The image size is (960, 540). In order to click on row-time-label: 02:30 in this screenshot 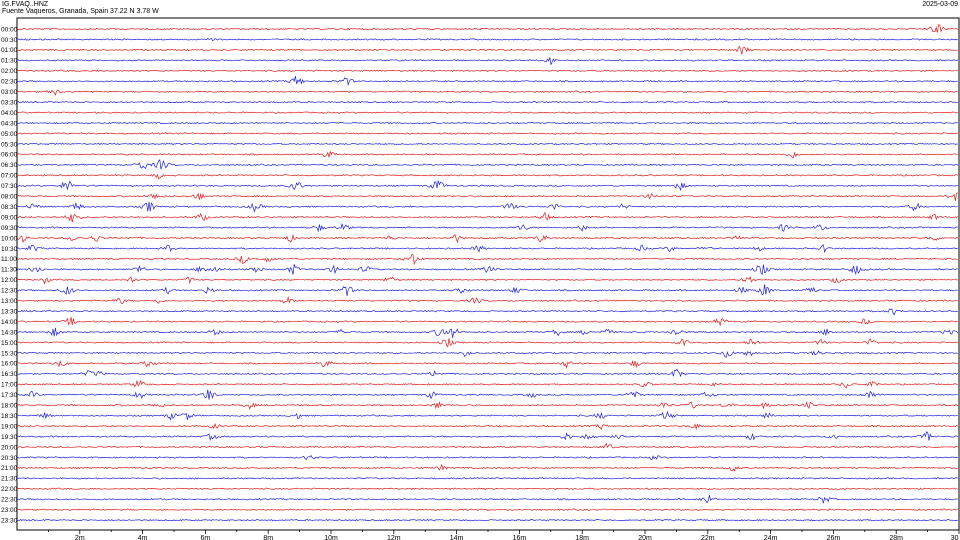, I will do `click(9, 82)`.